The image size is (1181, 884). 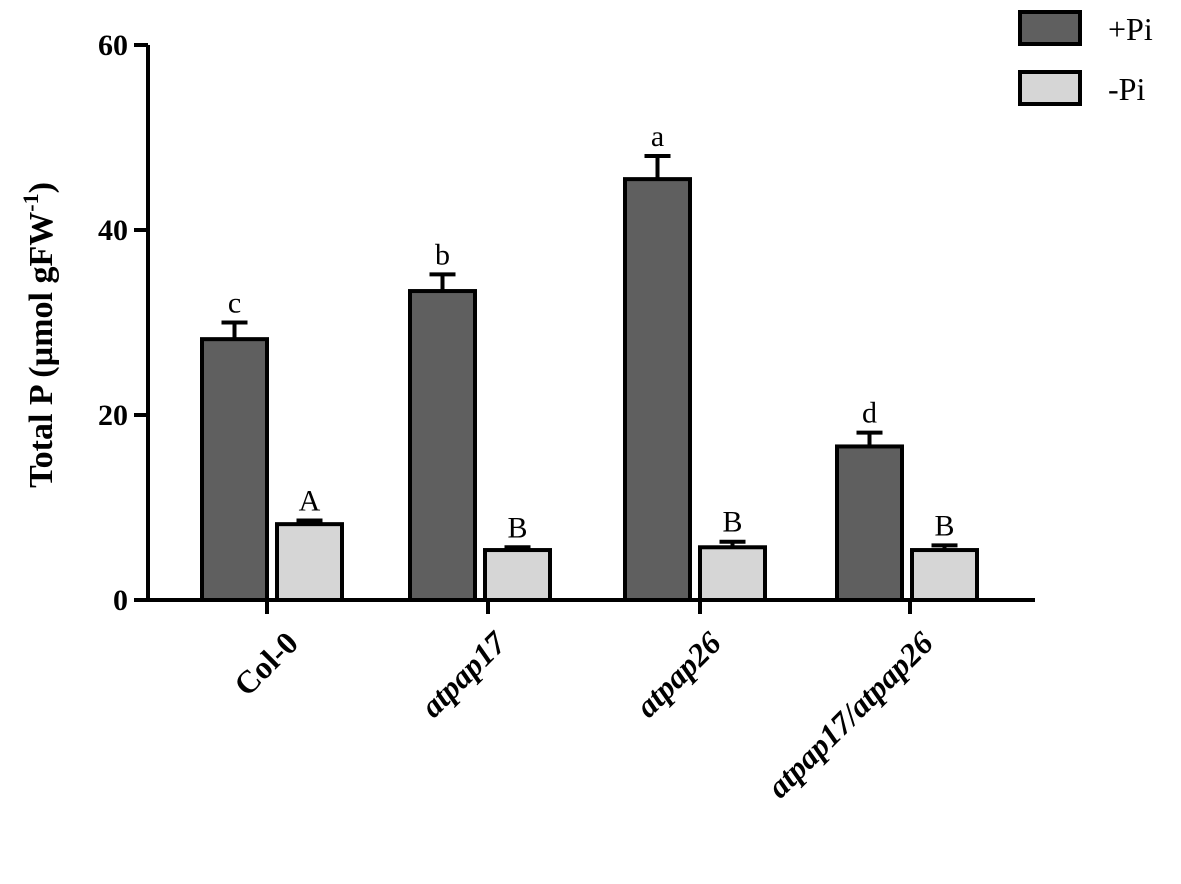 I want to click on y-tick-label: 0, so click(x=120, y=600).